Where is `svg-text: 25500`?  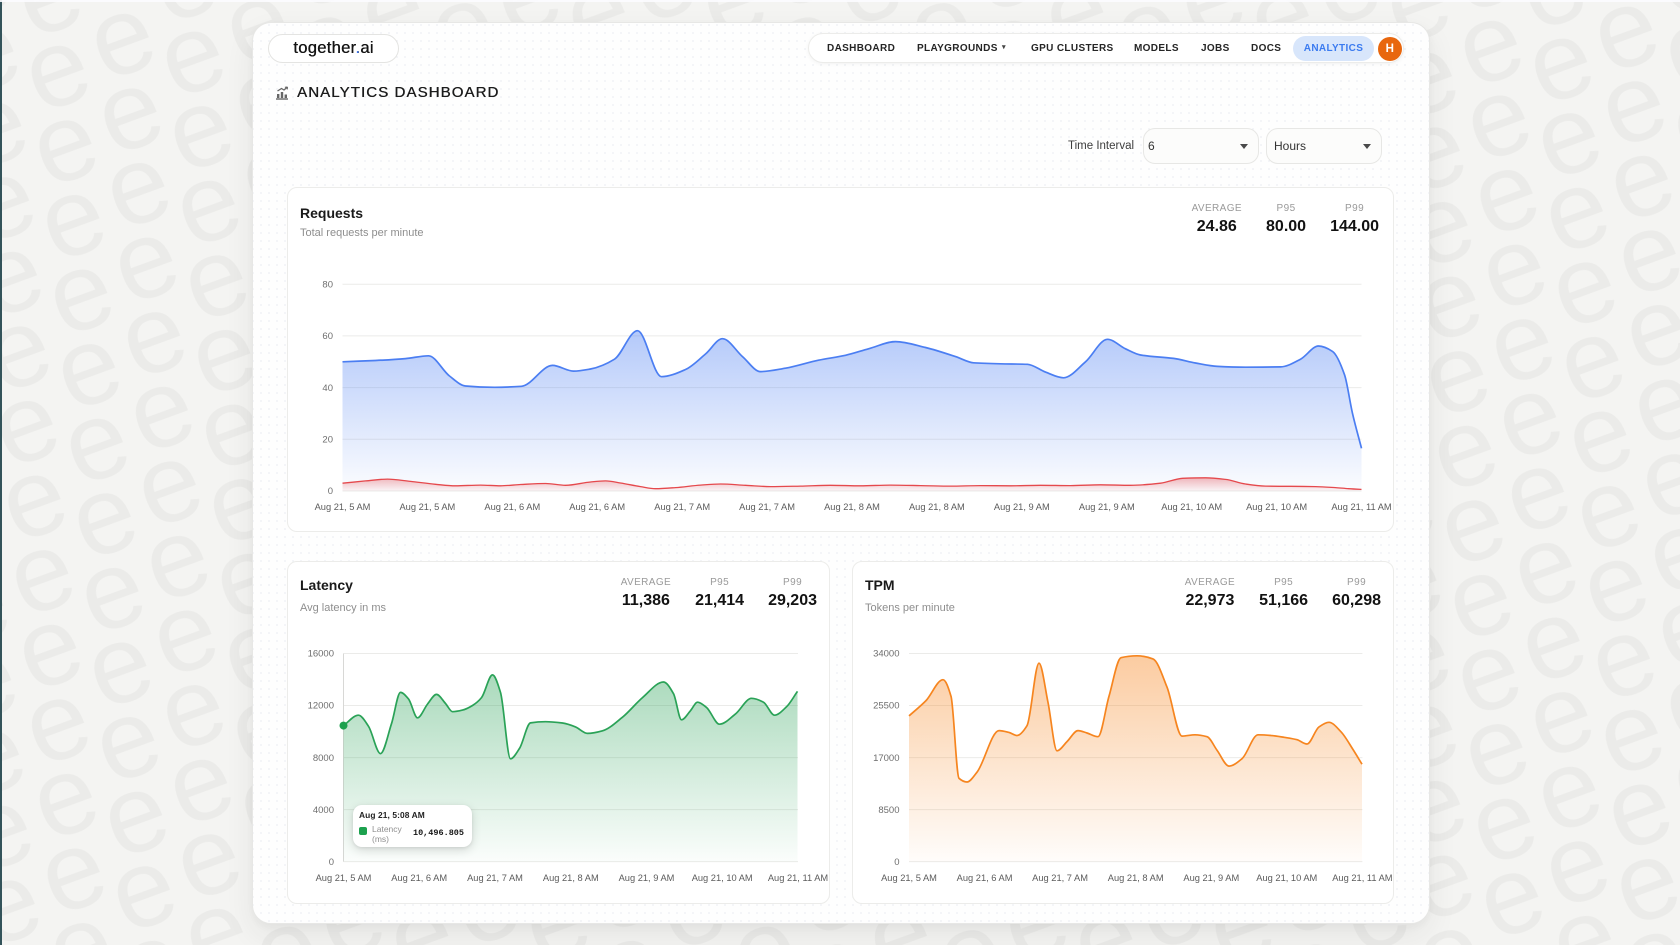
svg-text: 25500 is located at coordinates (886, 705).